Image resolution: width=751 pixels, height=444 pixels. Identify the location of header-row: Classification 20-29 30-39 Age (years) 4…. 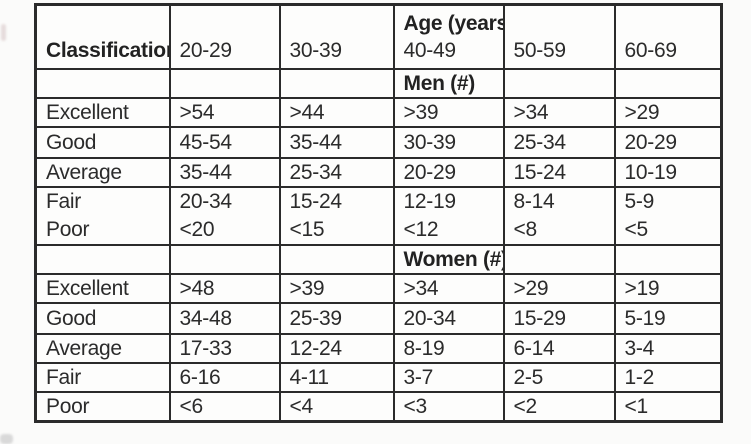
(378, 36).